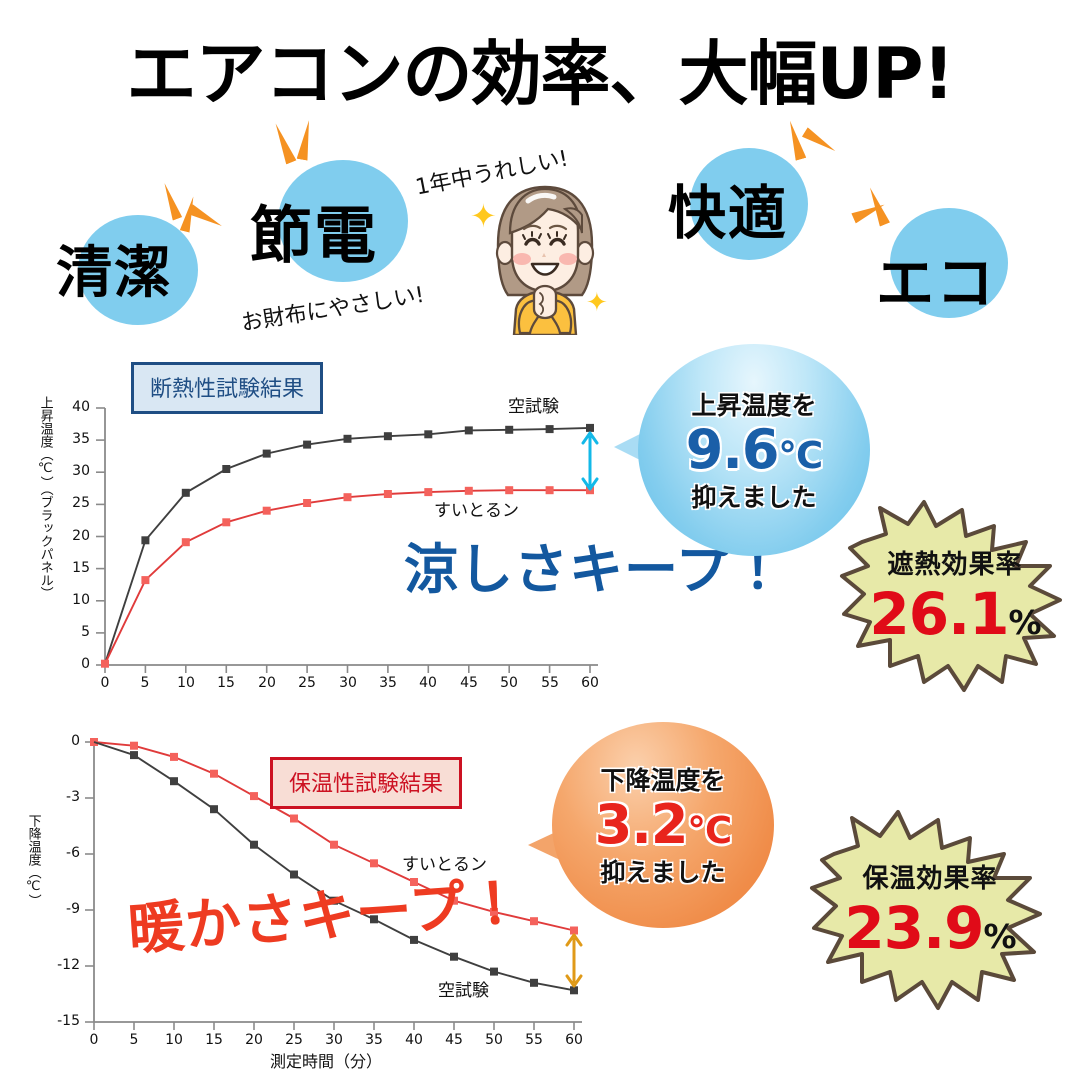  What do you see at coordinates (388, 683) in the screenshot?
I see `chart1-xtick: 35` at bounding box center [388, 683].